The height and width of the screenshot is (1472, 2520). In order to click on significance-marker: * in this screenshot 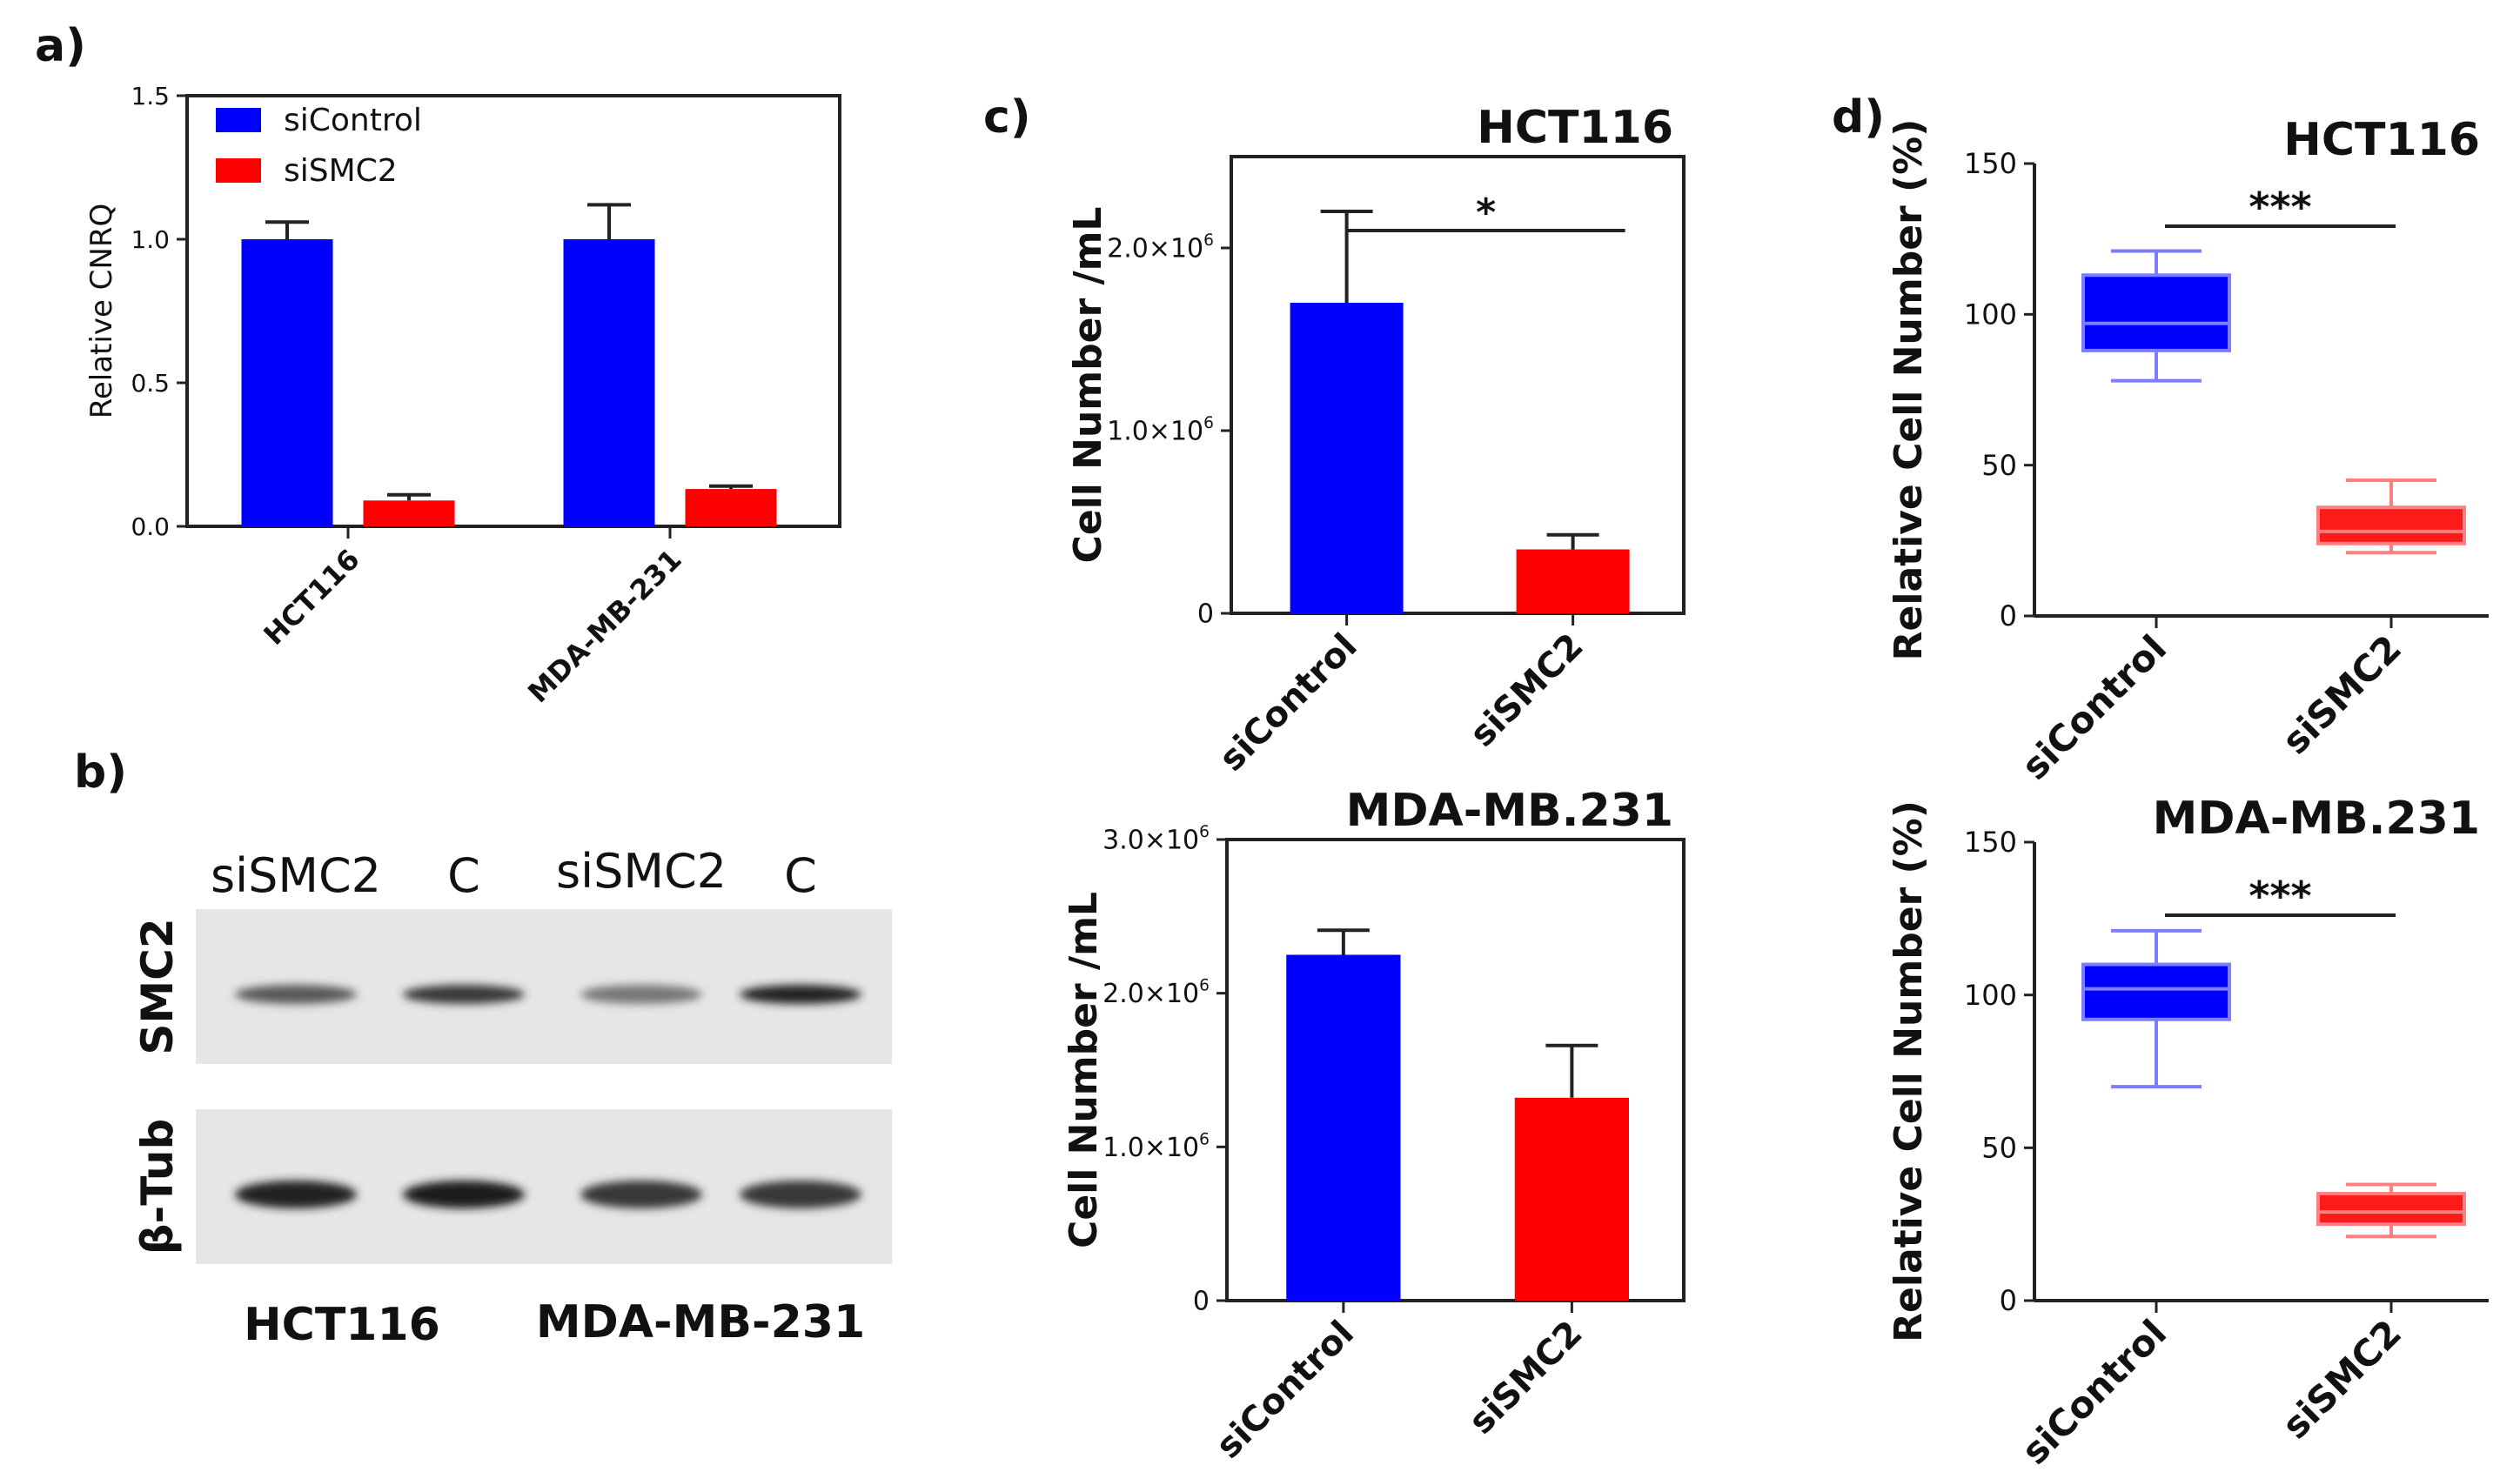, I will do `click(1486, 213)`.